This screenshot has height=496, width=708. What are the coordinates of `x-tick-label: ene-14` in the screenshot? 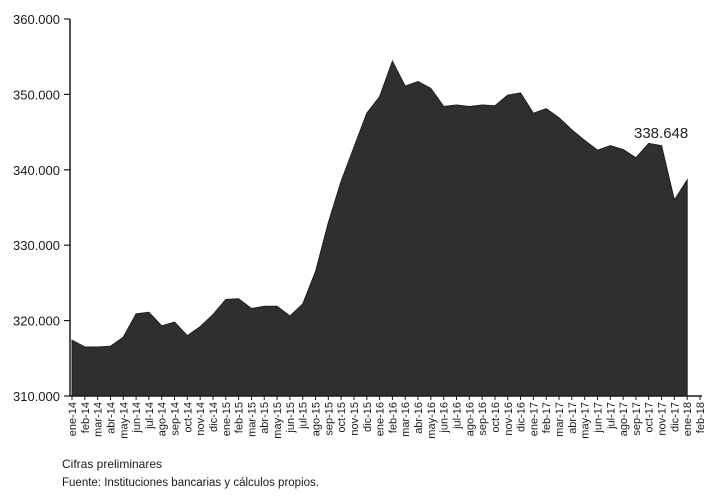 It's located at (73, 419).